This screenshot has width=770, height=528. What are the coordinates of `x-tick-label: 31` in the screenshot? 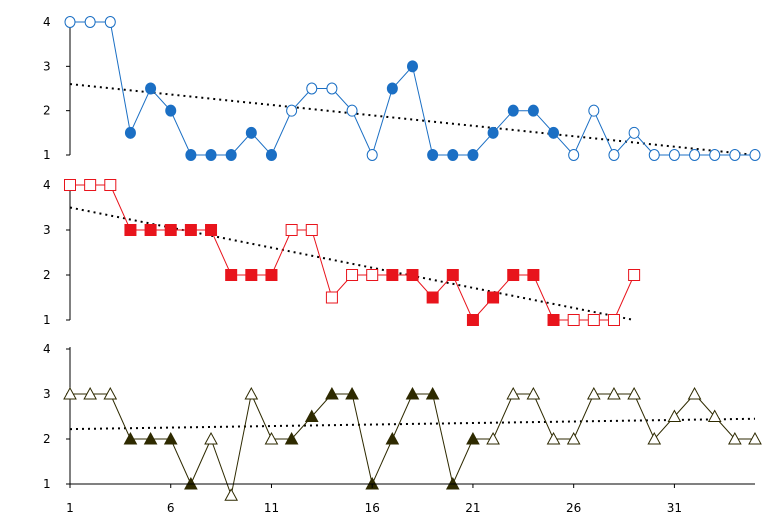 It's located at (674, 508).